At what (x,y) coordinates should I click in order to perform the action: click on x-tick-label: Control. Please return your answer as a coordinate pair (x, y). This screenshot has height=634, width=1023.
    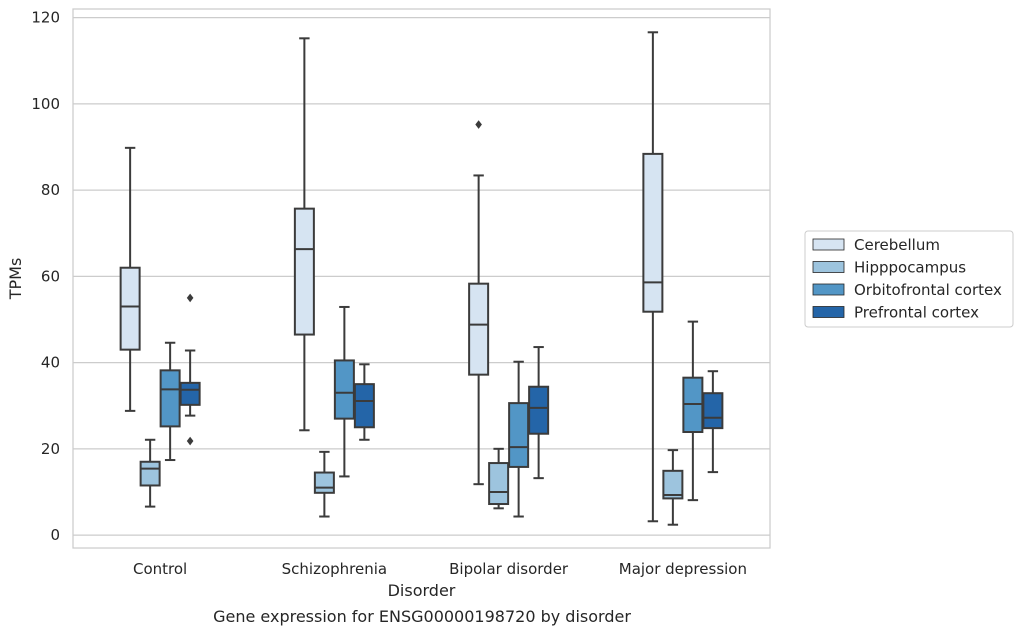
    Looking at the image, I should click on (160, 569).